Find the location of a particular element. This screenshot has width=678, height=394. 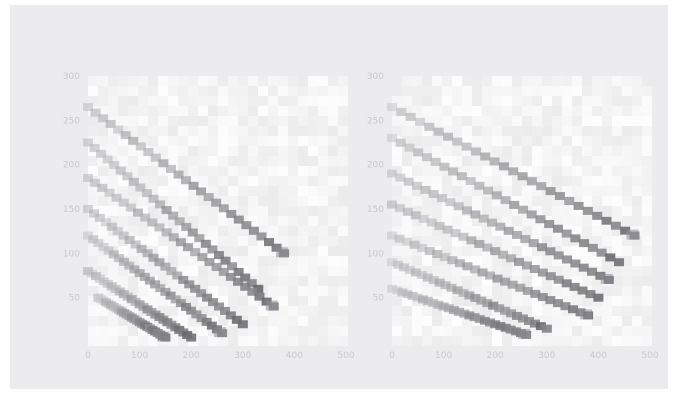

x-tick-label: 500 is located at coordinates (649, 356).